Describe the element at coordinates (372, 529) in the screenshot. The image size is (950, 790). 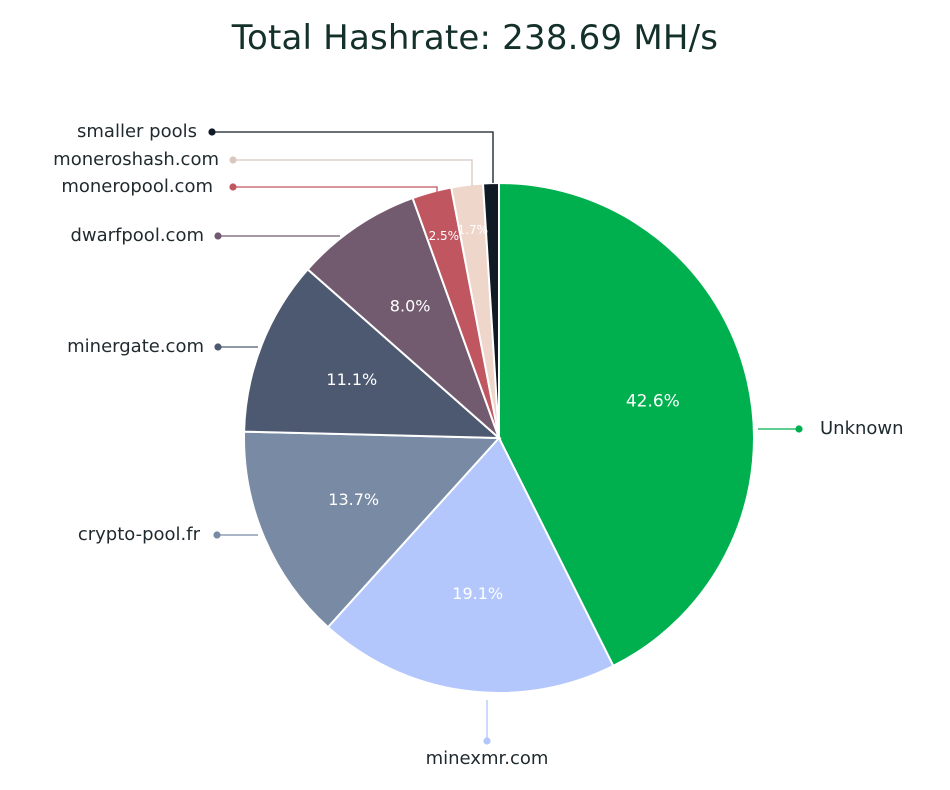
I see `pie-slice-crypto-pool-fr` at that location.